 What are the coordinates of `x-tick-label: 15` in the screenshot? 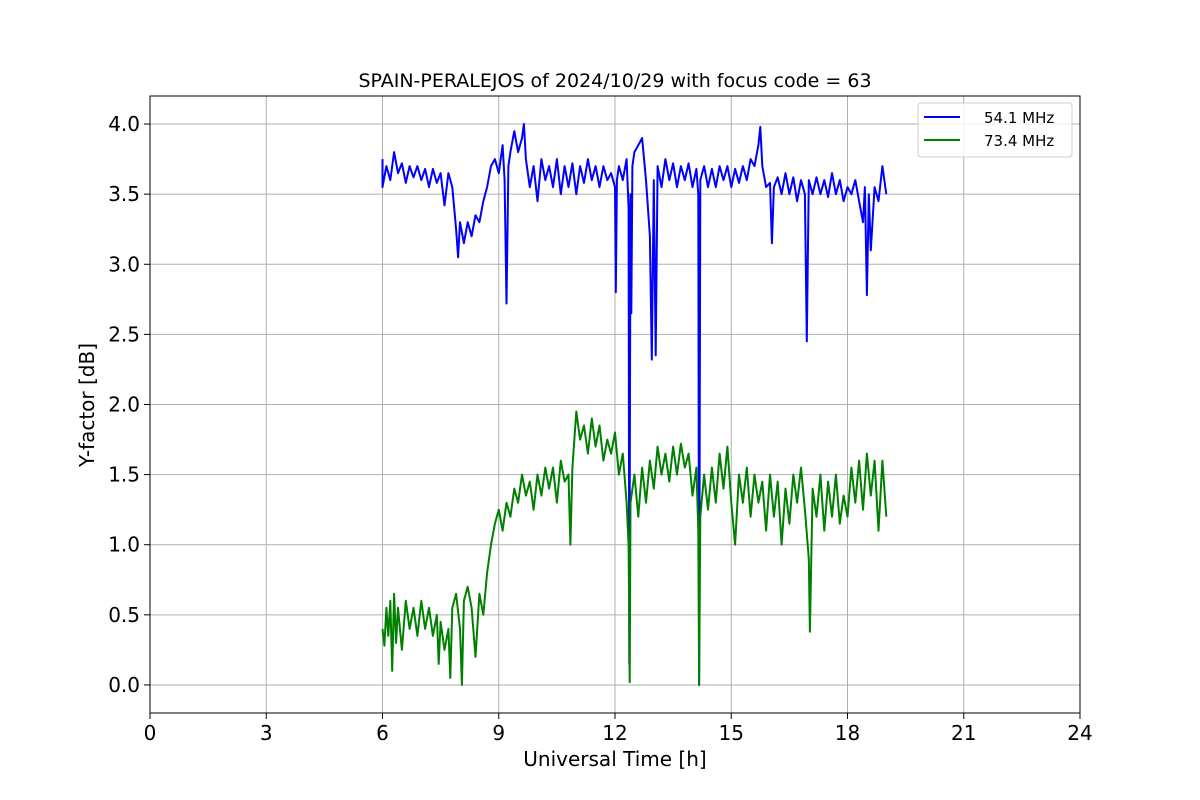 It's located at (731, 733).